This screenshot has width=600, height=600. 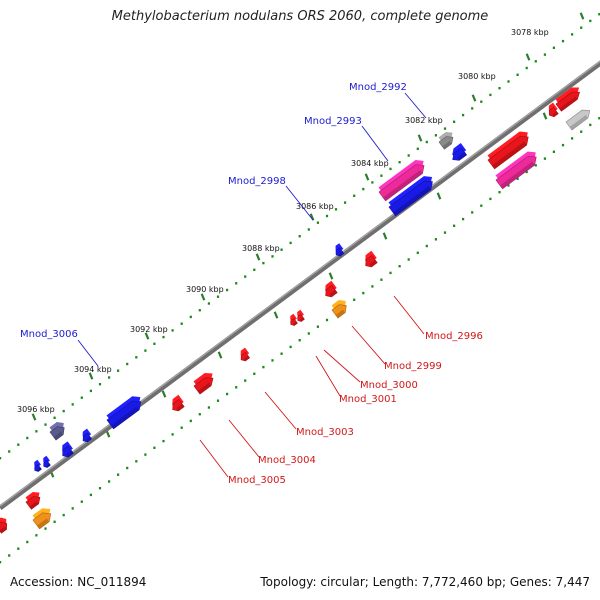 I want to click on gene-label: Mnod_3003, so click(x=325, y=432).